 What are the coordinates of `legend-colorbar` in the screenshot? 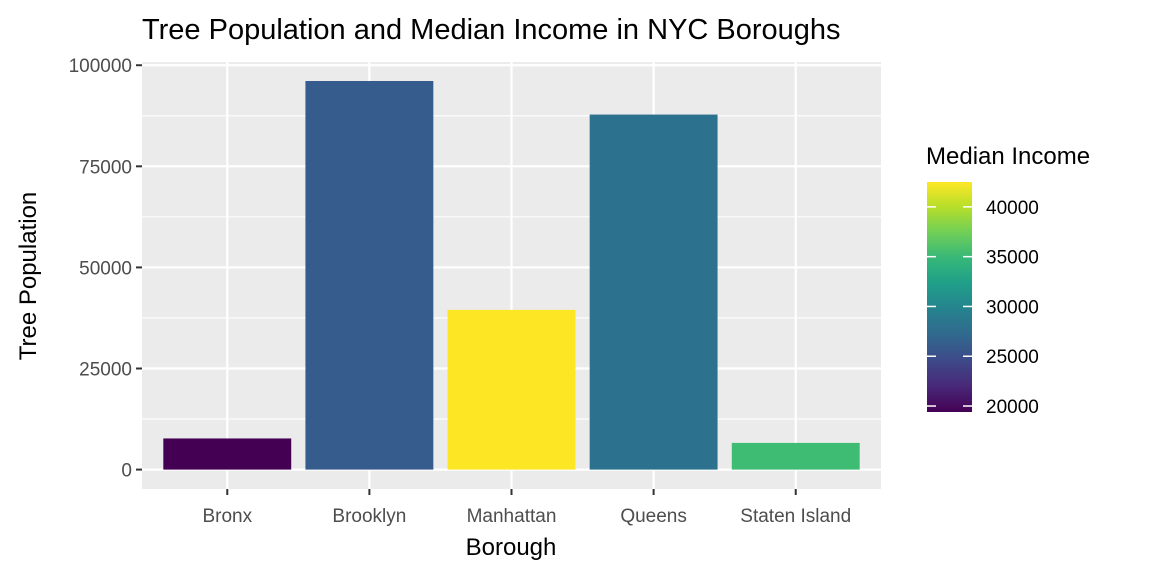 It's located at (949, 297).